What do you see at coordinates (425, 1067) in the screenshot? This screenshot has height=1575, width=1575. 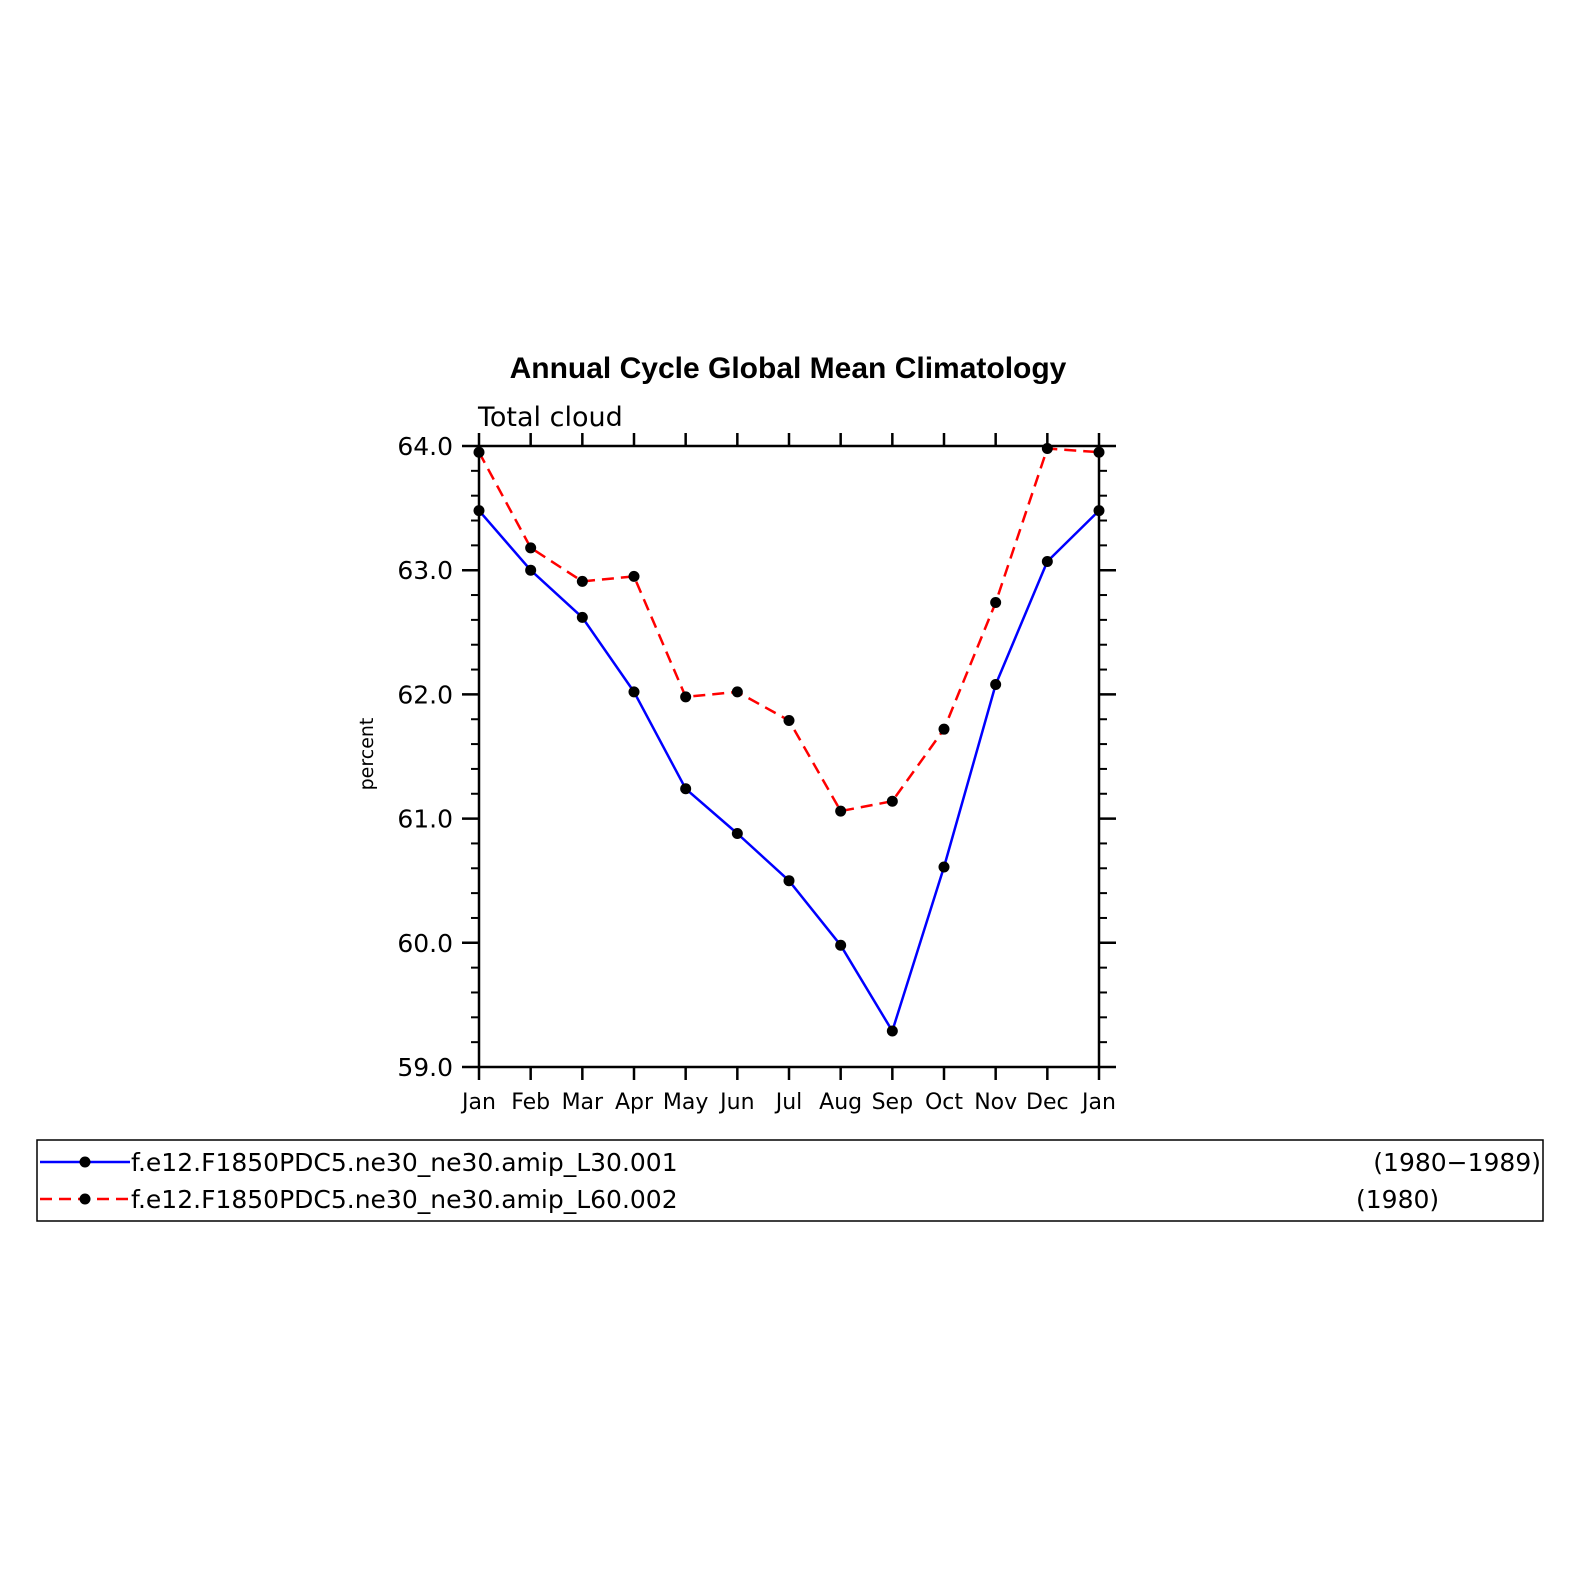 I see `y-tick-label: 59.0` at bounding box center [425, 1067].